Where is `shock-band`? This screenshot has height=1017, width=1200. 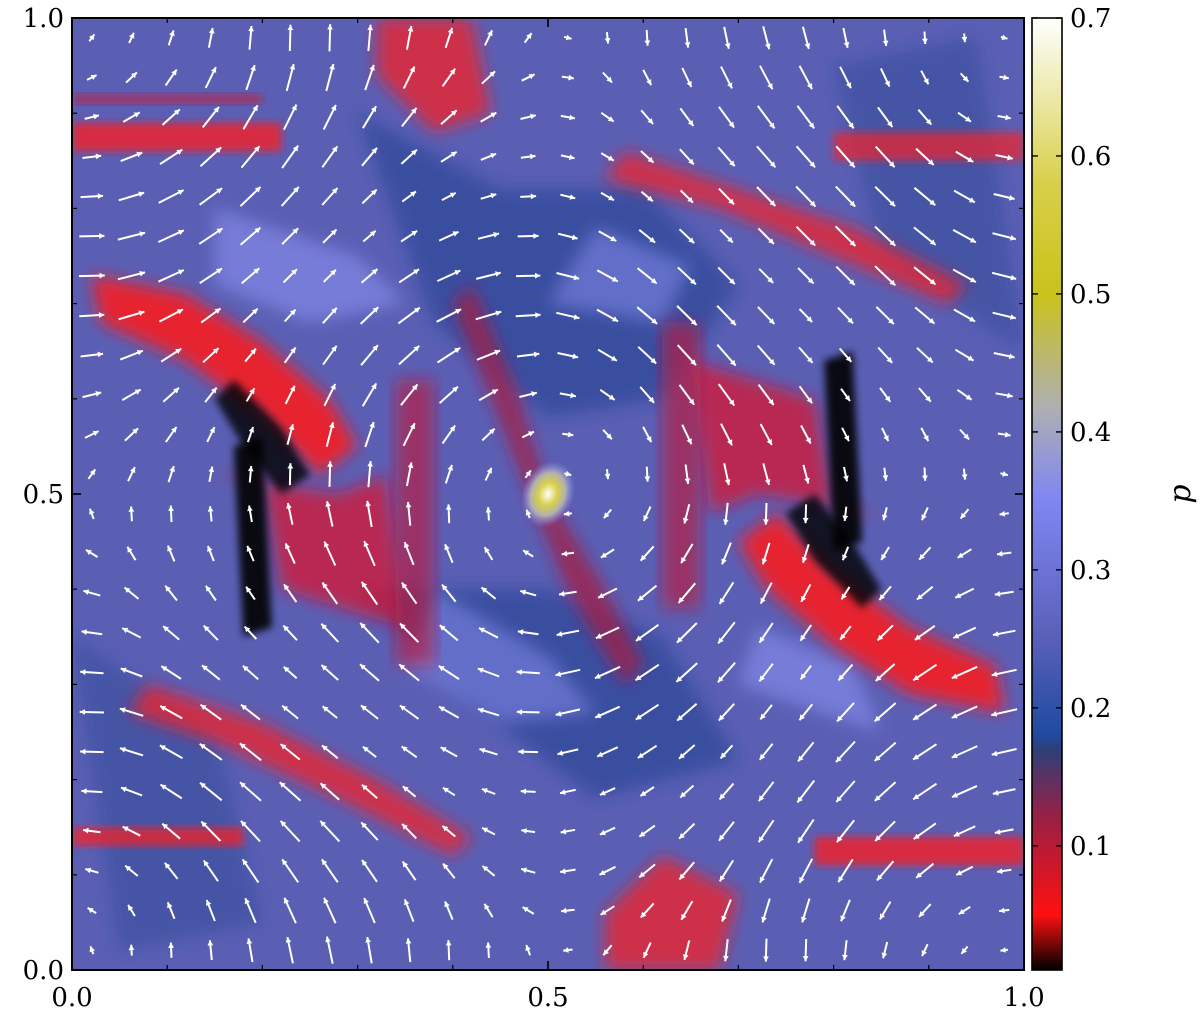 shock-band is located at coordinates (414, 522).